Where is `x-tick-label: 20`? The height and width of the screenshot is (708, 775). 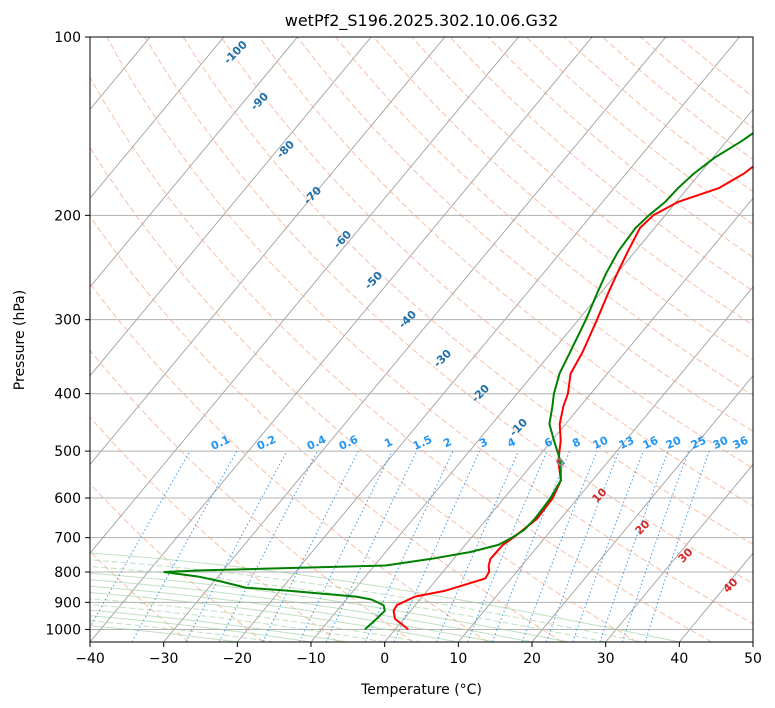 x-tick-label: 20 is located at coordinates (532, 659).